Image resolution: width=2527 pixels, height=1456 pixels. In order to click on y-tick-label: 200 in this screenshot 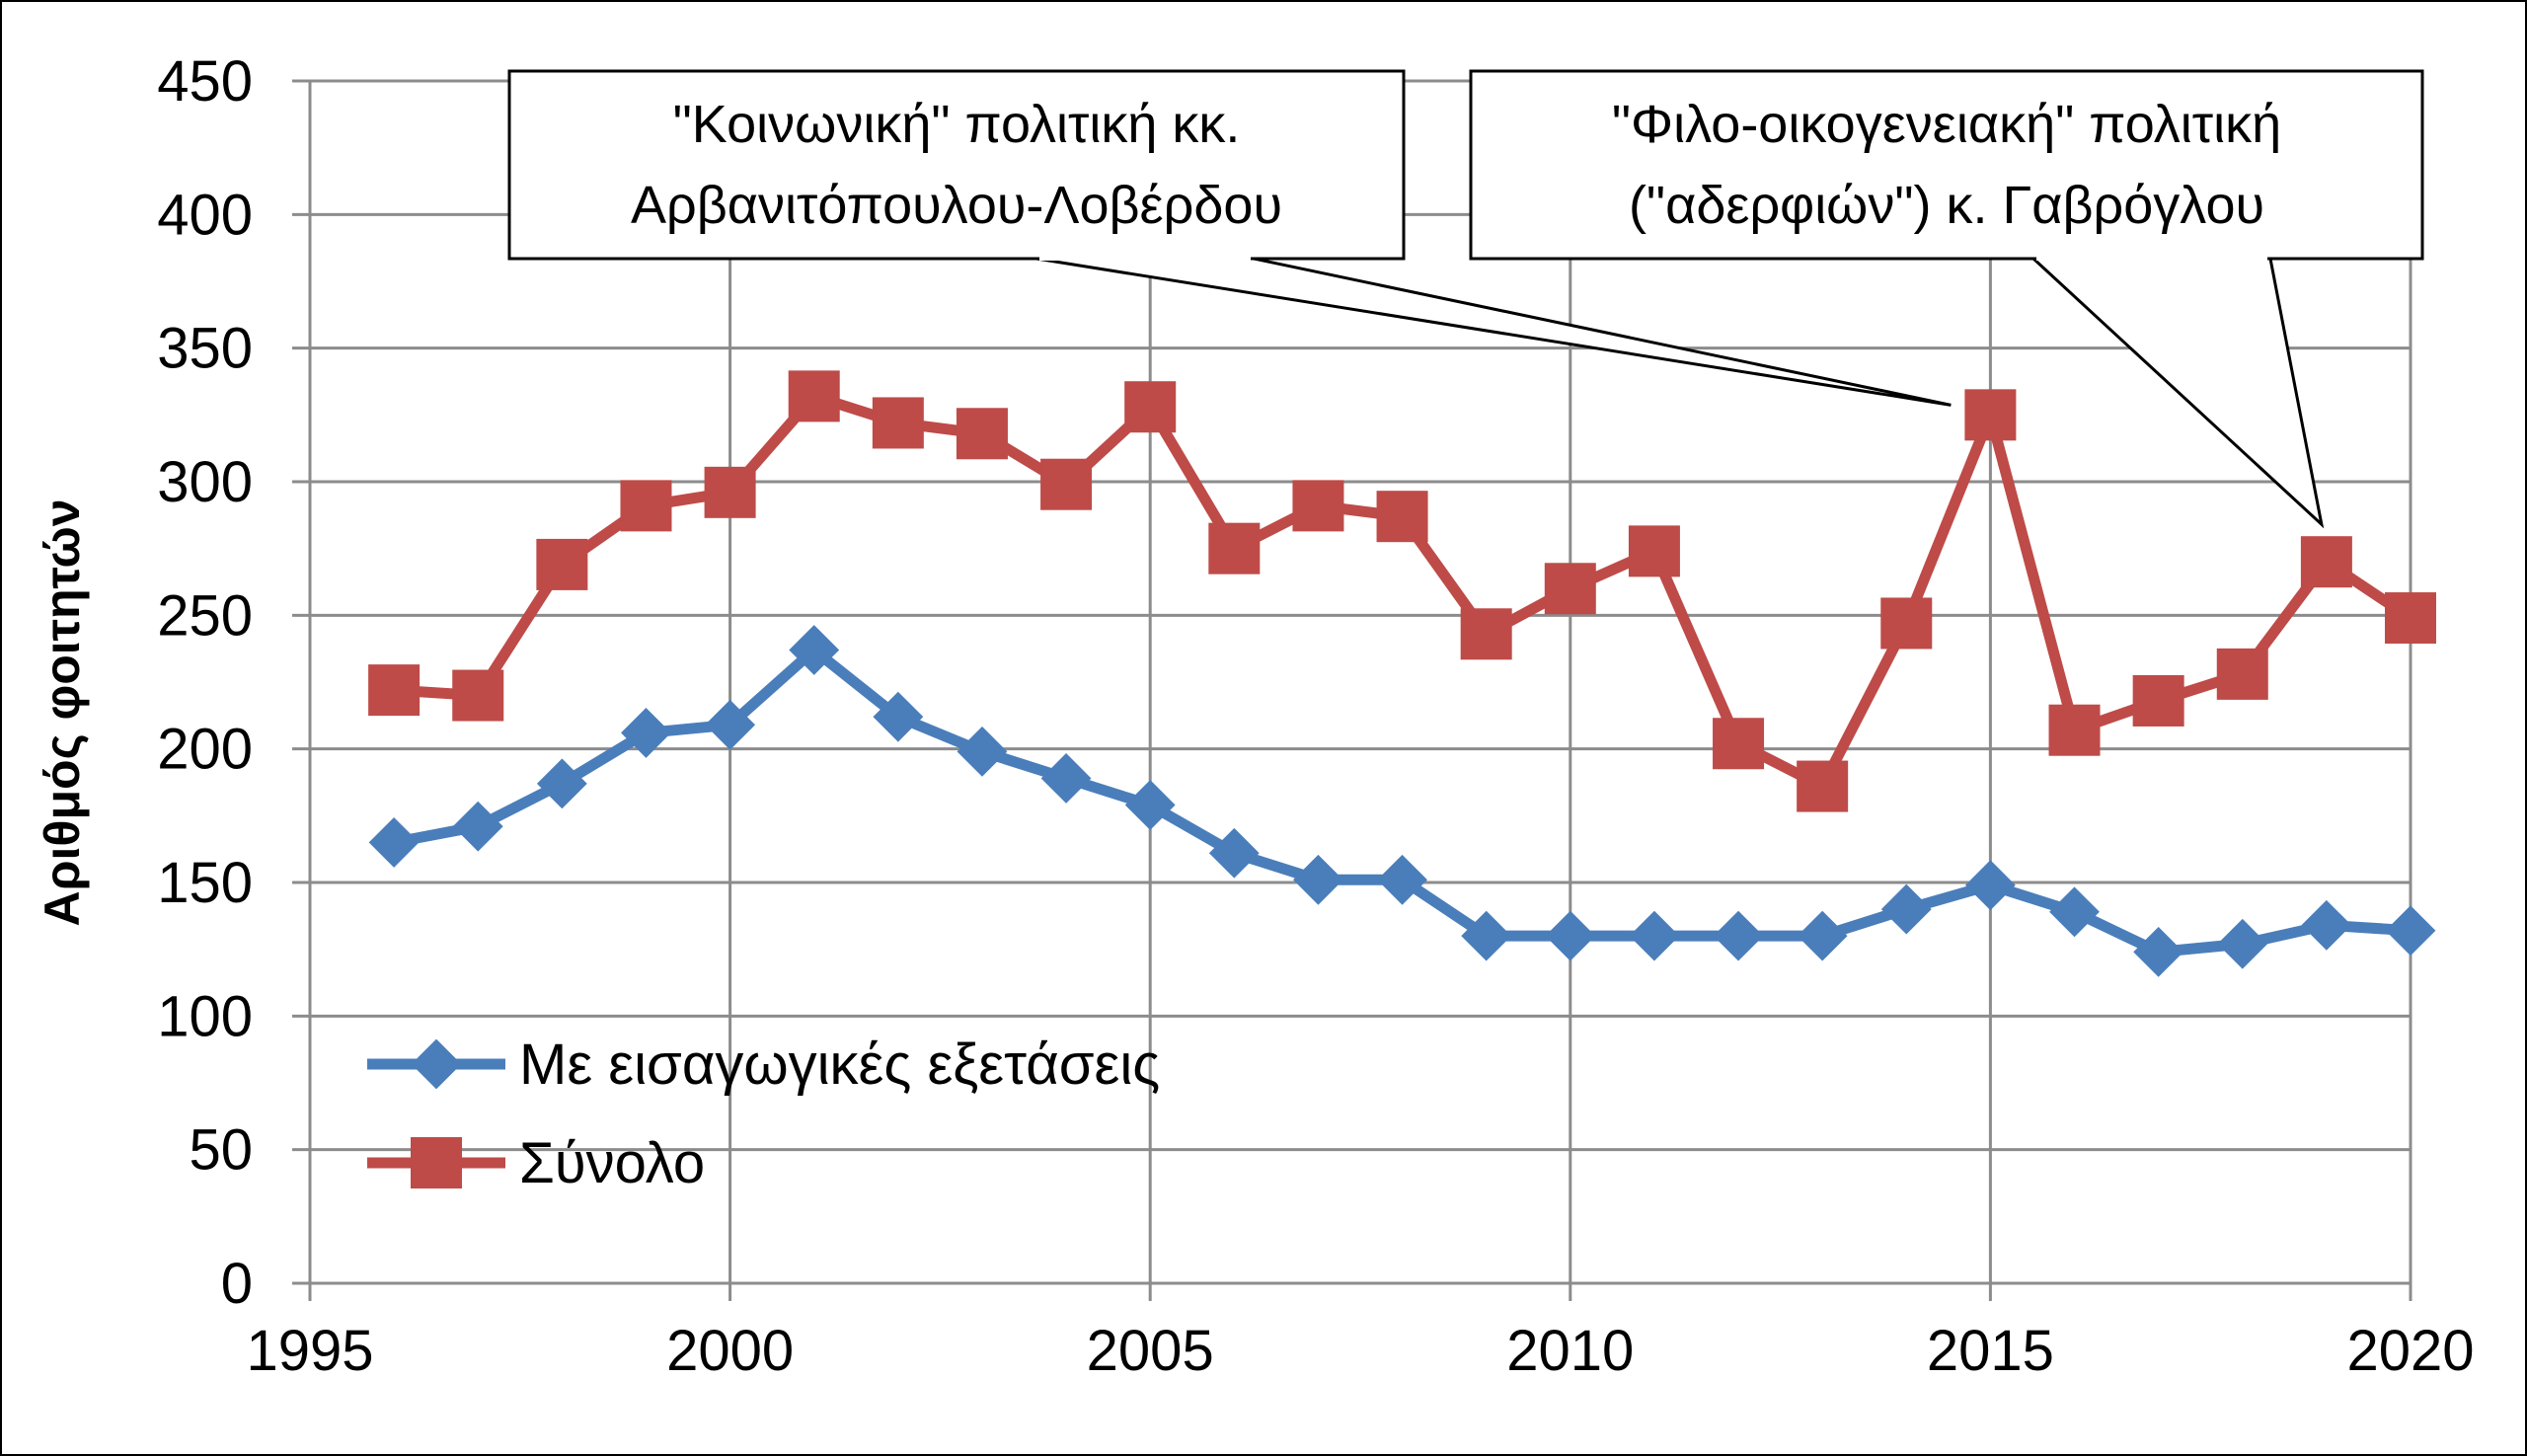, I will do `click(205, 750)`.